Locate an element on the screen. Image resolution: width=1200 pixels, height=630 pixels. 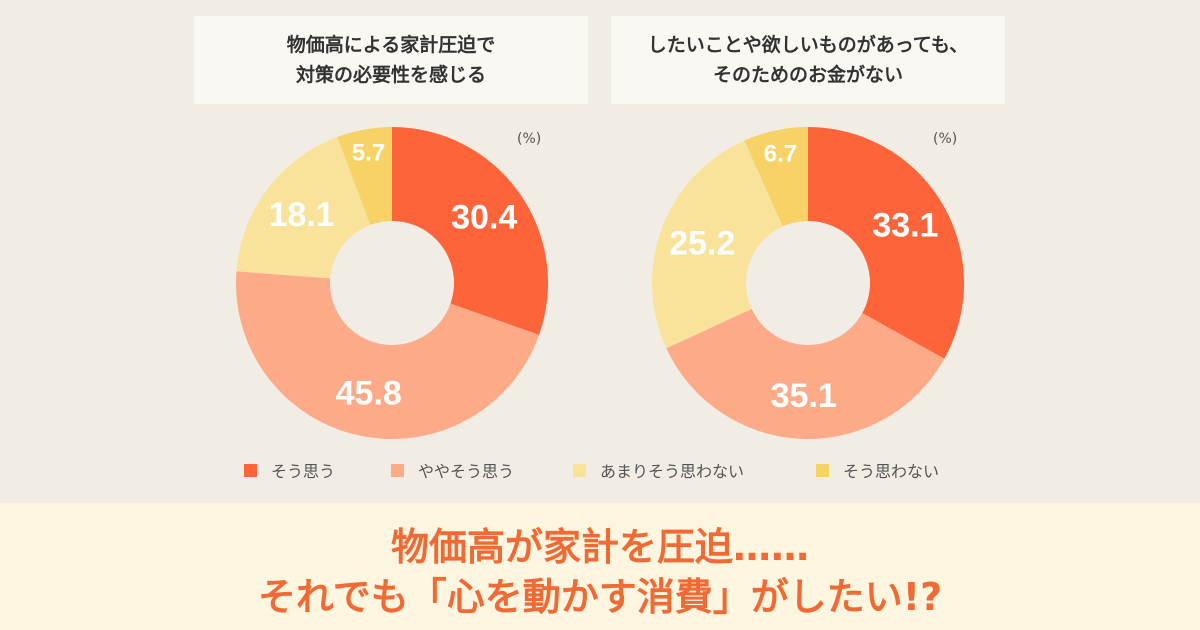
chart-2-title: したいことや欲しいものがあっても、 そのためのお金がない is located at coordinates (808, 60).